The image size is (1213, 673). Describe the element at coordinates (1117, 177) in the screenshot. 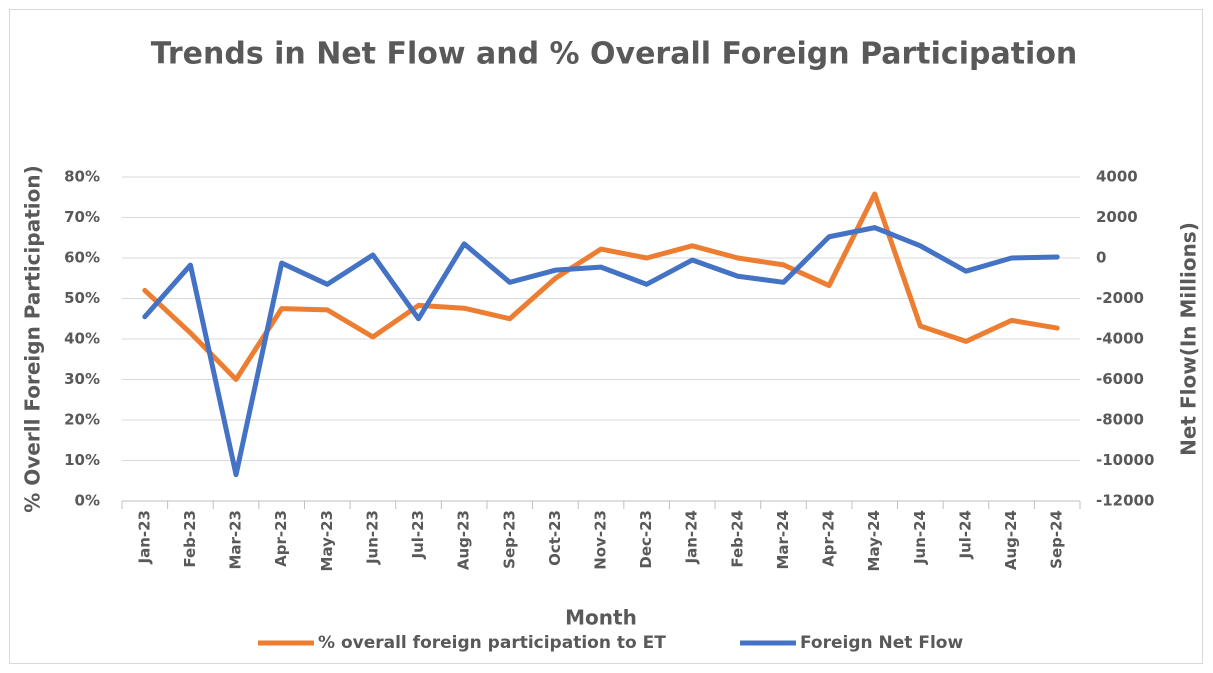

I see `y2-tick-label: 4000` at that location.